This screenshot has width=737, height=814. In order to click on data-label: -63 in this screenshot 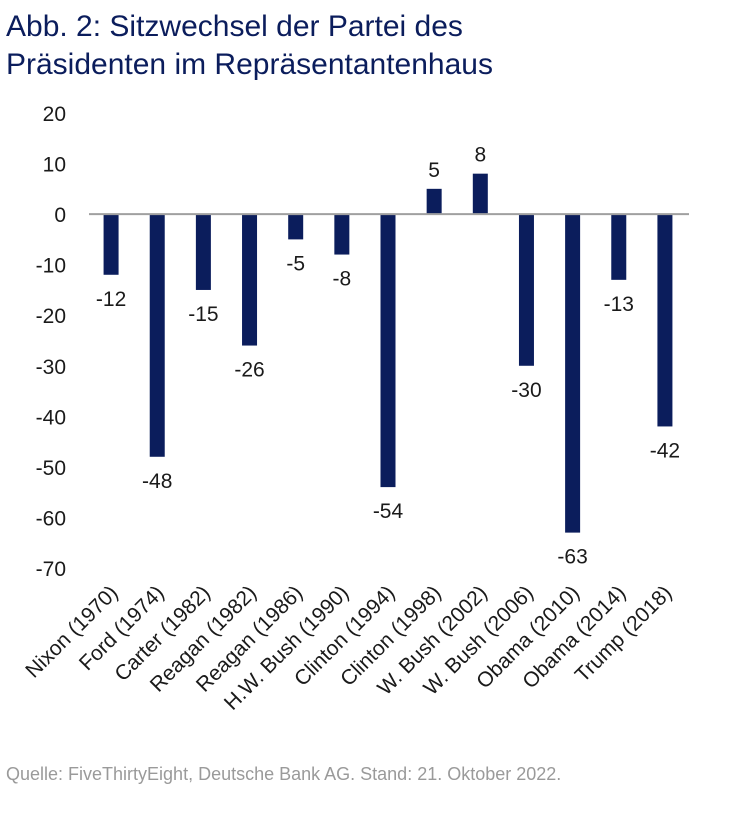, I will do `click(572, 557)`.